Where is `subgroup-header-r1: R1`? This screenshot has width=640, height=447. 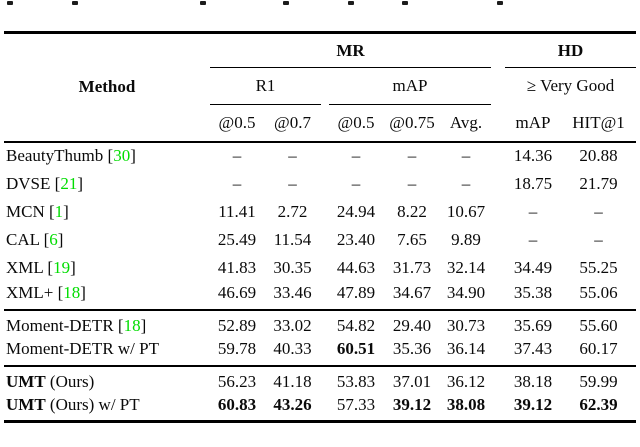
subgroup-header-r1: R1 is located at coordinates (265, 86).